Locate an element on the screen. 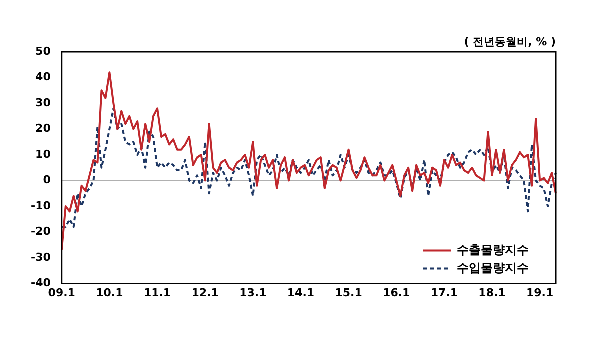  y-tick-label: 0 is located at coordinates (47, 180).